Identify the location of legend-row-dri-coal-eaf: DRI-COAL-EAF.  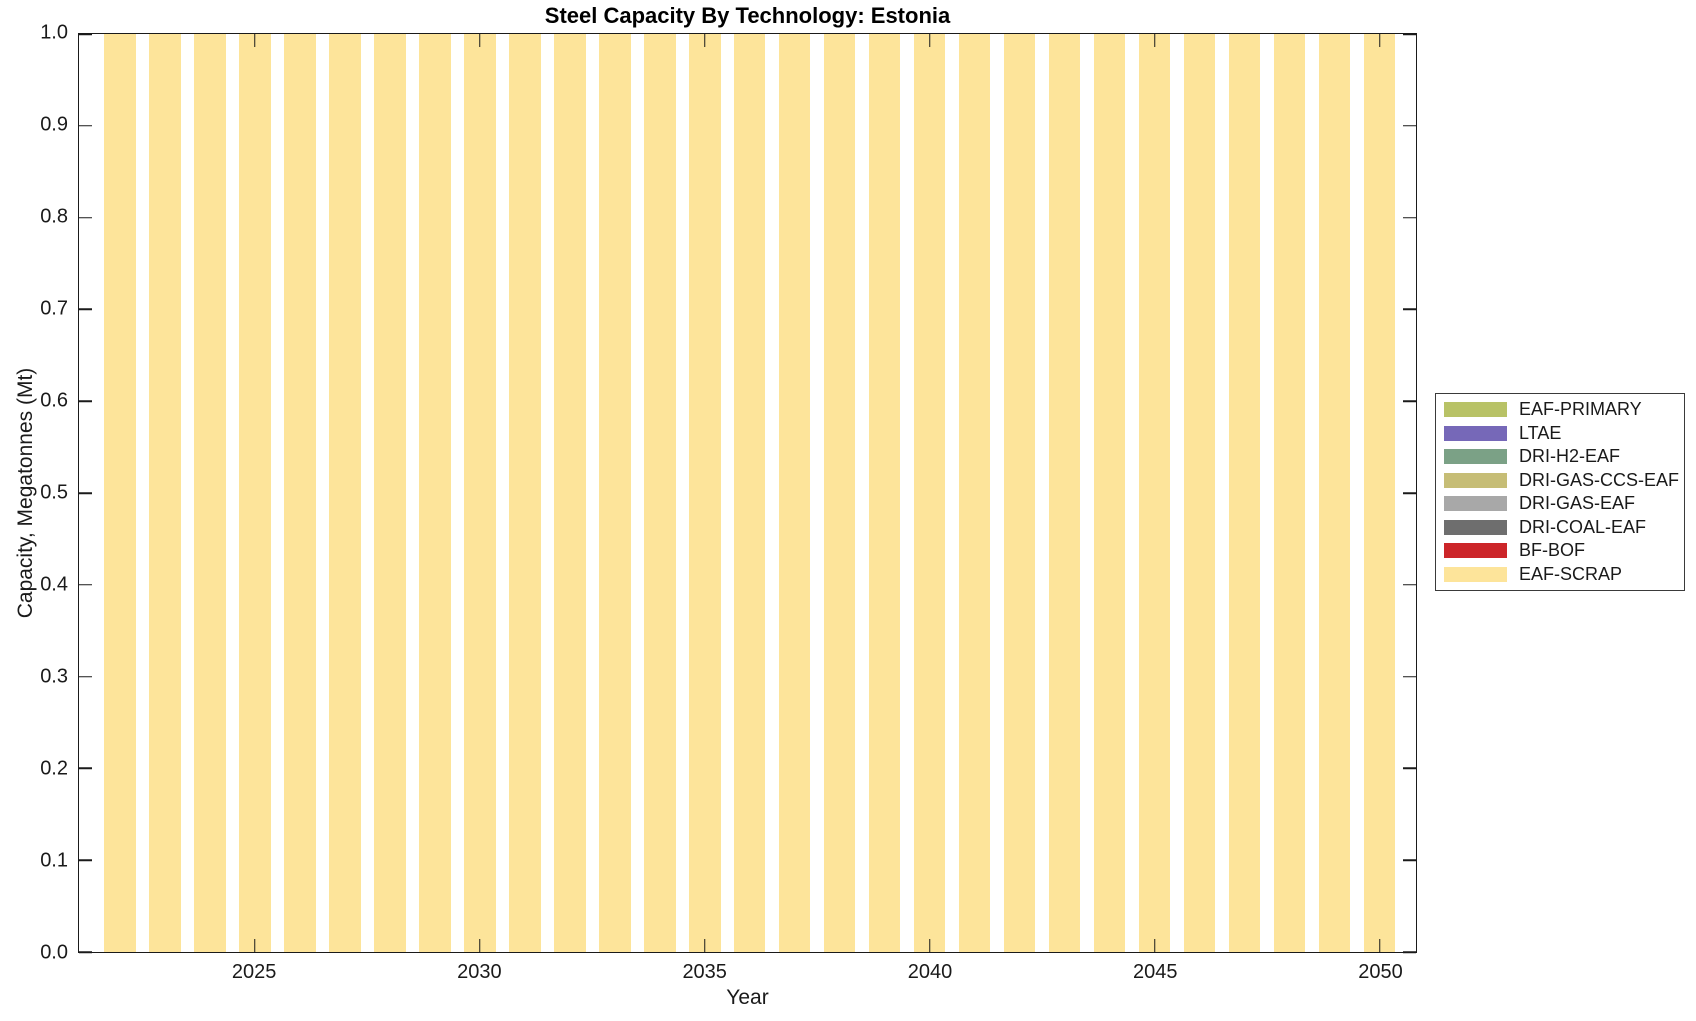
(1564, 527).